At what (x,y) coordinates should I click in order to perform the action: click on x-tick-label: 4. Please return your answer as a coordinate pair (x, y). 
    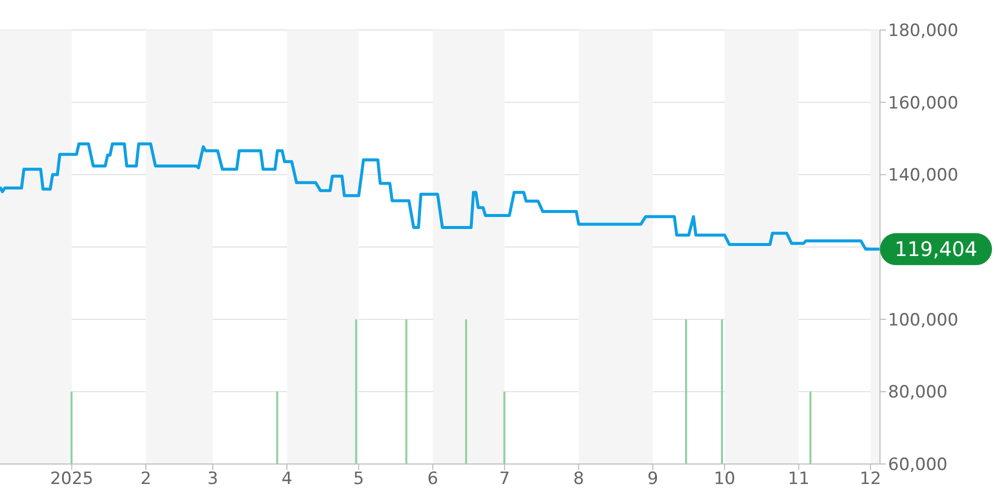
    Looking at the image, I should click on (287, 479).